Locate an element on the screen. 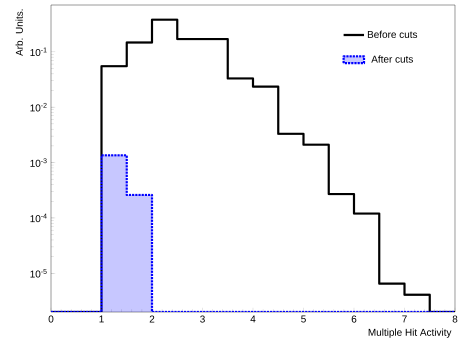 Image resolution: width=469 pixels, height=343 pixels. y-tick-label: 10$^{-1}$ is located at coordinates (38, 52).